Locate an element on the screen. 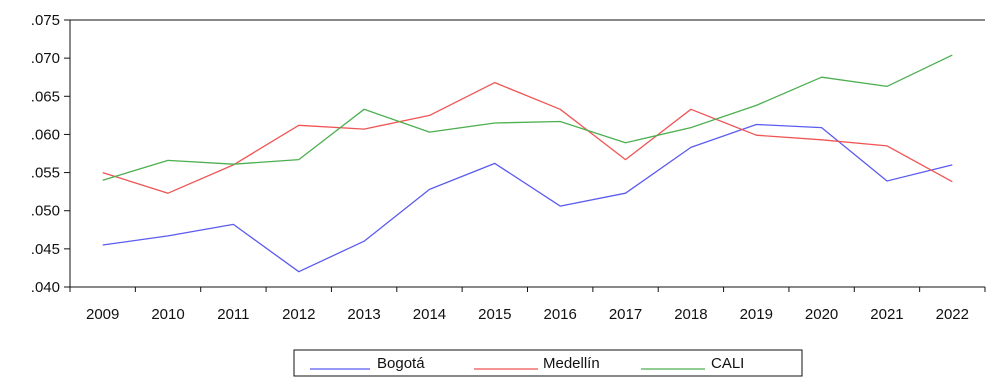 The width and height of the screenshot is (994, 377). legend-label: CALI is located at coordinates (727, 363).